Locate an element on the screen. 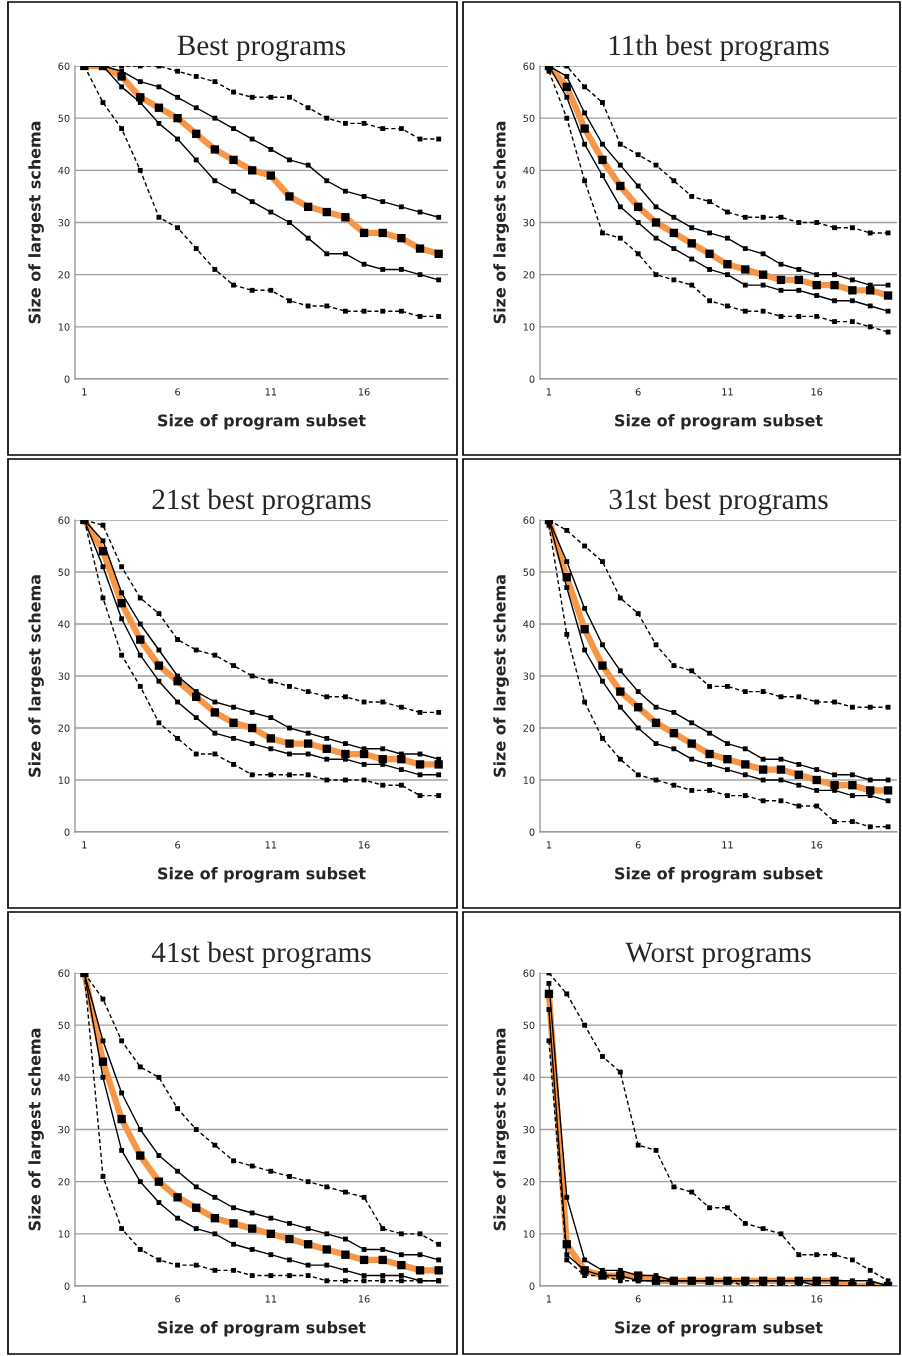 Image resolution: width=902 pixels, height=1356 pixels. chart-title: 41st best programs is located at coordinates (261, 955).